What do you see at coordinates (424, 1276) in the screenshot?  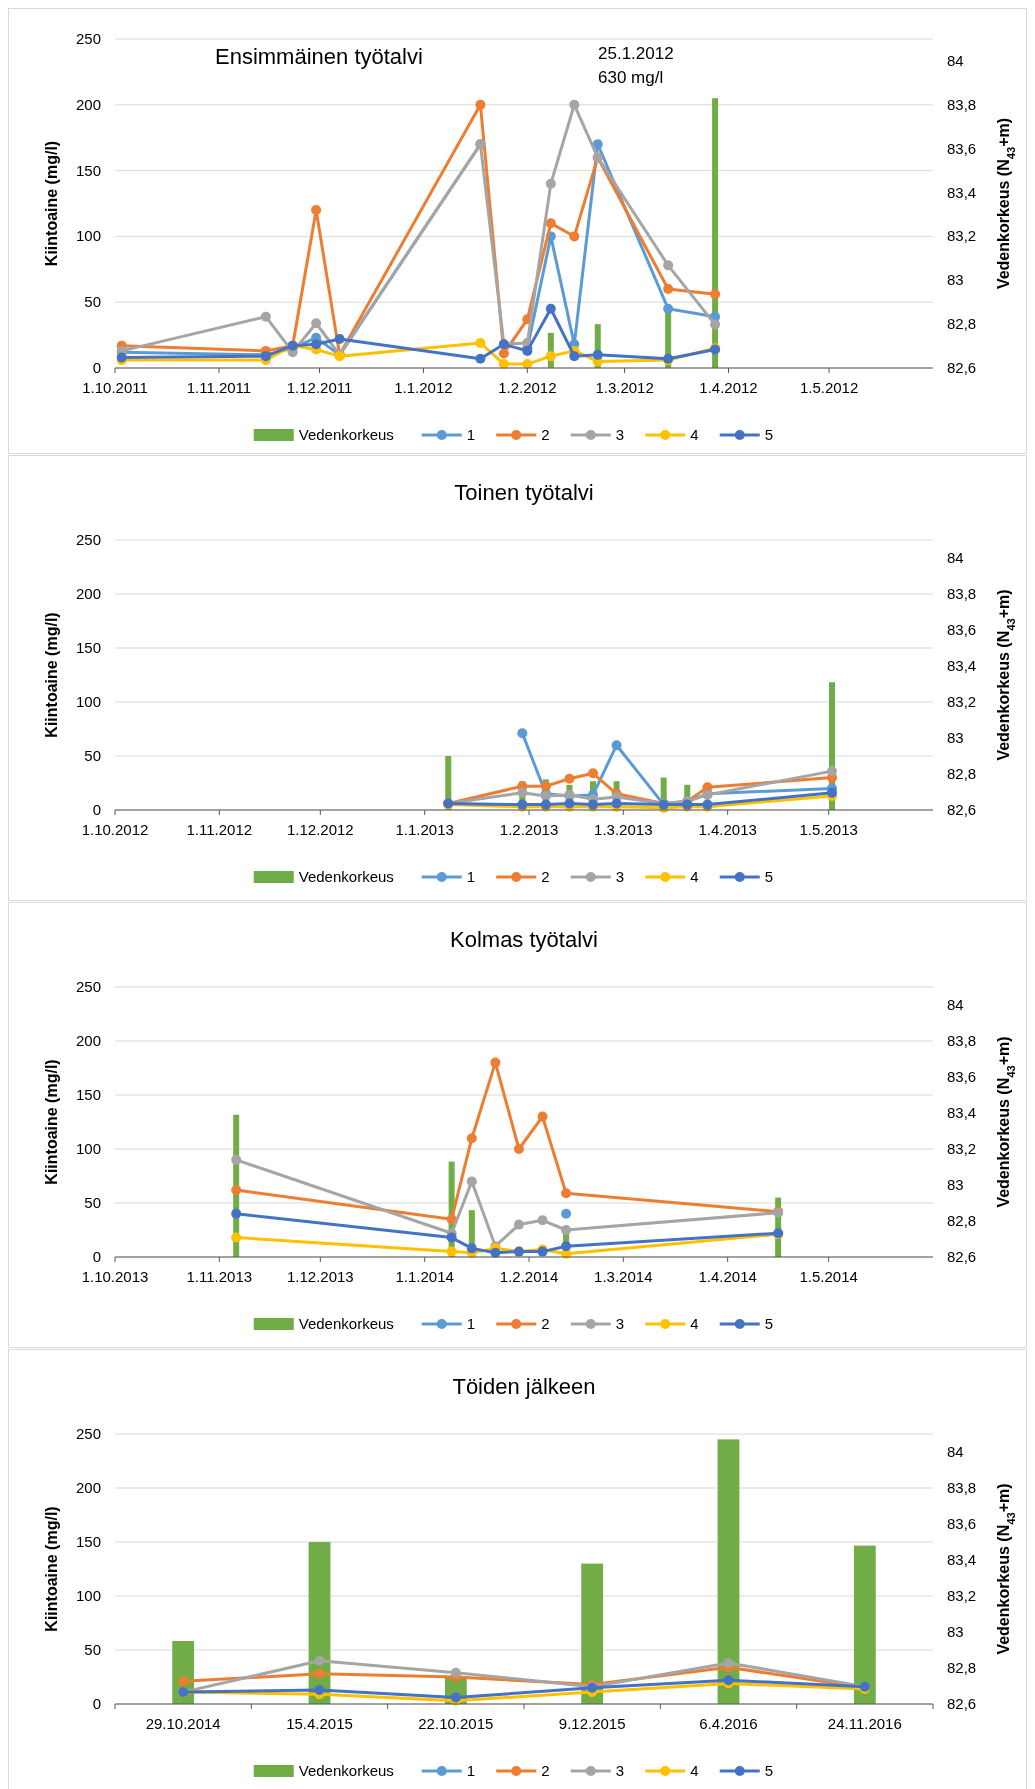 I see `x-tick-label: 1.1.2014` at bounding box center [424, 1276].